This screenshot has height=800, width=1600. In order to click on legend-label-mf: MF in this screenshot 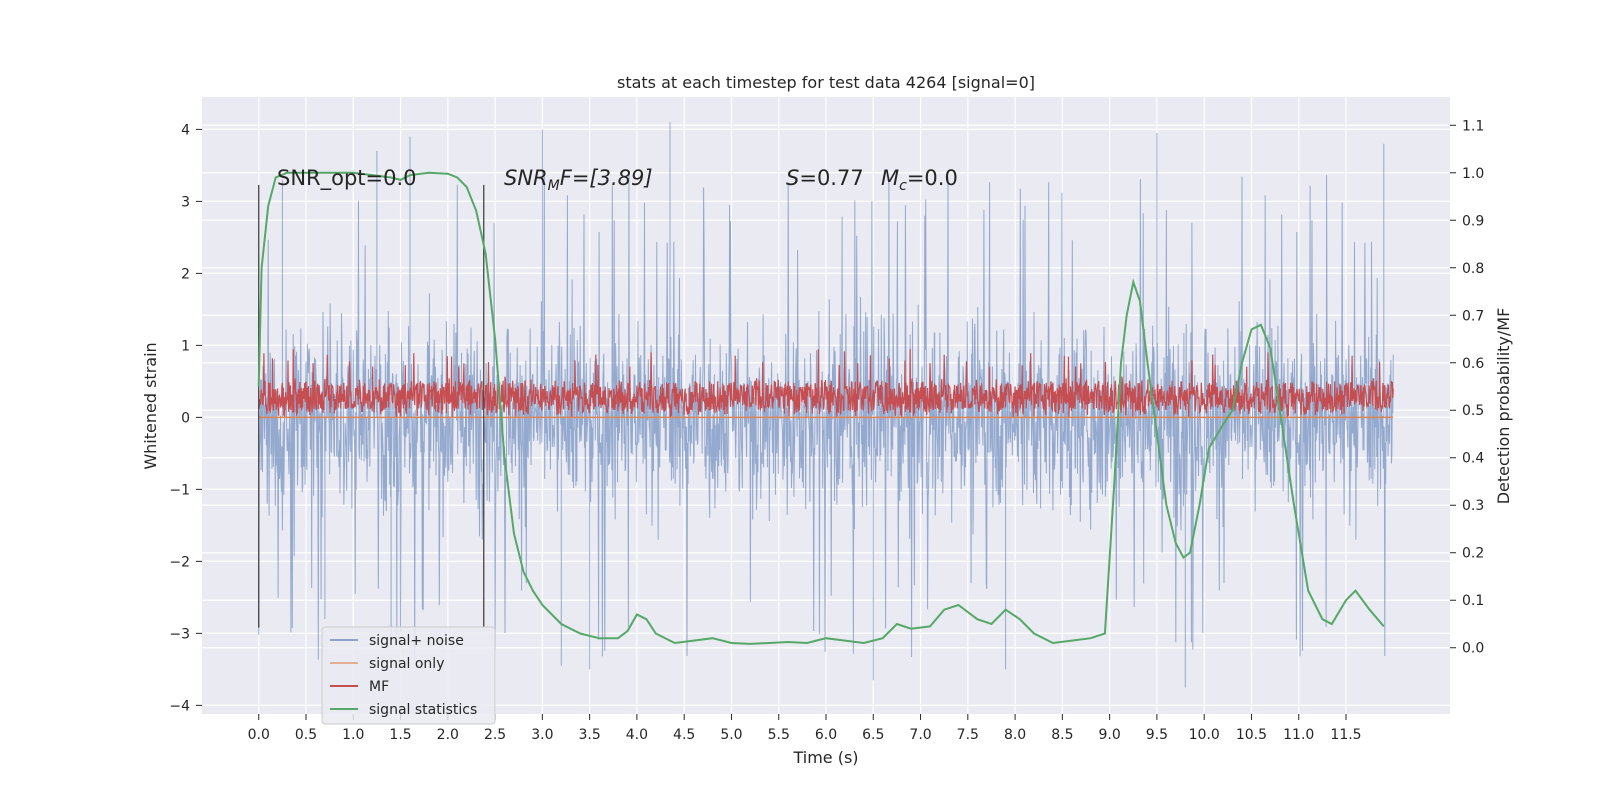, I will do `click(379, 687)`.